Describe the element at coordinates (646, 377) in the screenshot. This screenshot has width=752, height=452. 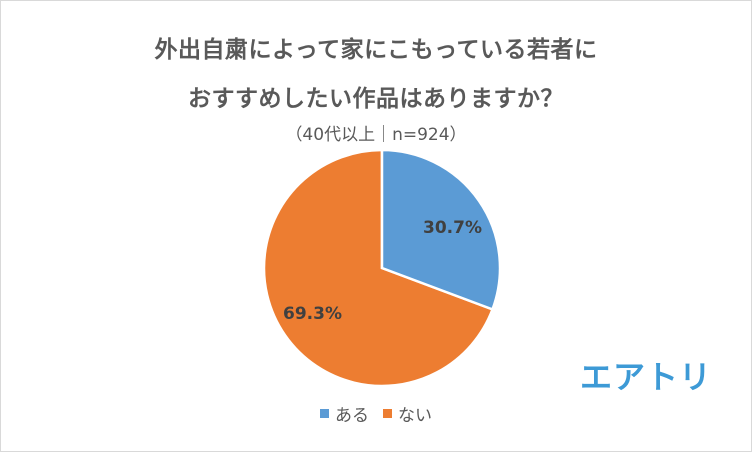
I see `airtrip-logo: エアトリ` at that location.